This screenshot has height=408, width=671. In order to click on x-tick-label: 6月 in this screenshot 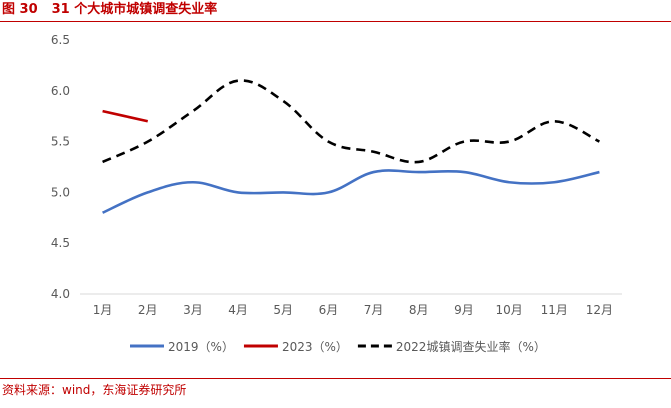, I will do `click(329, 310)`.